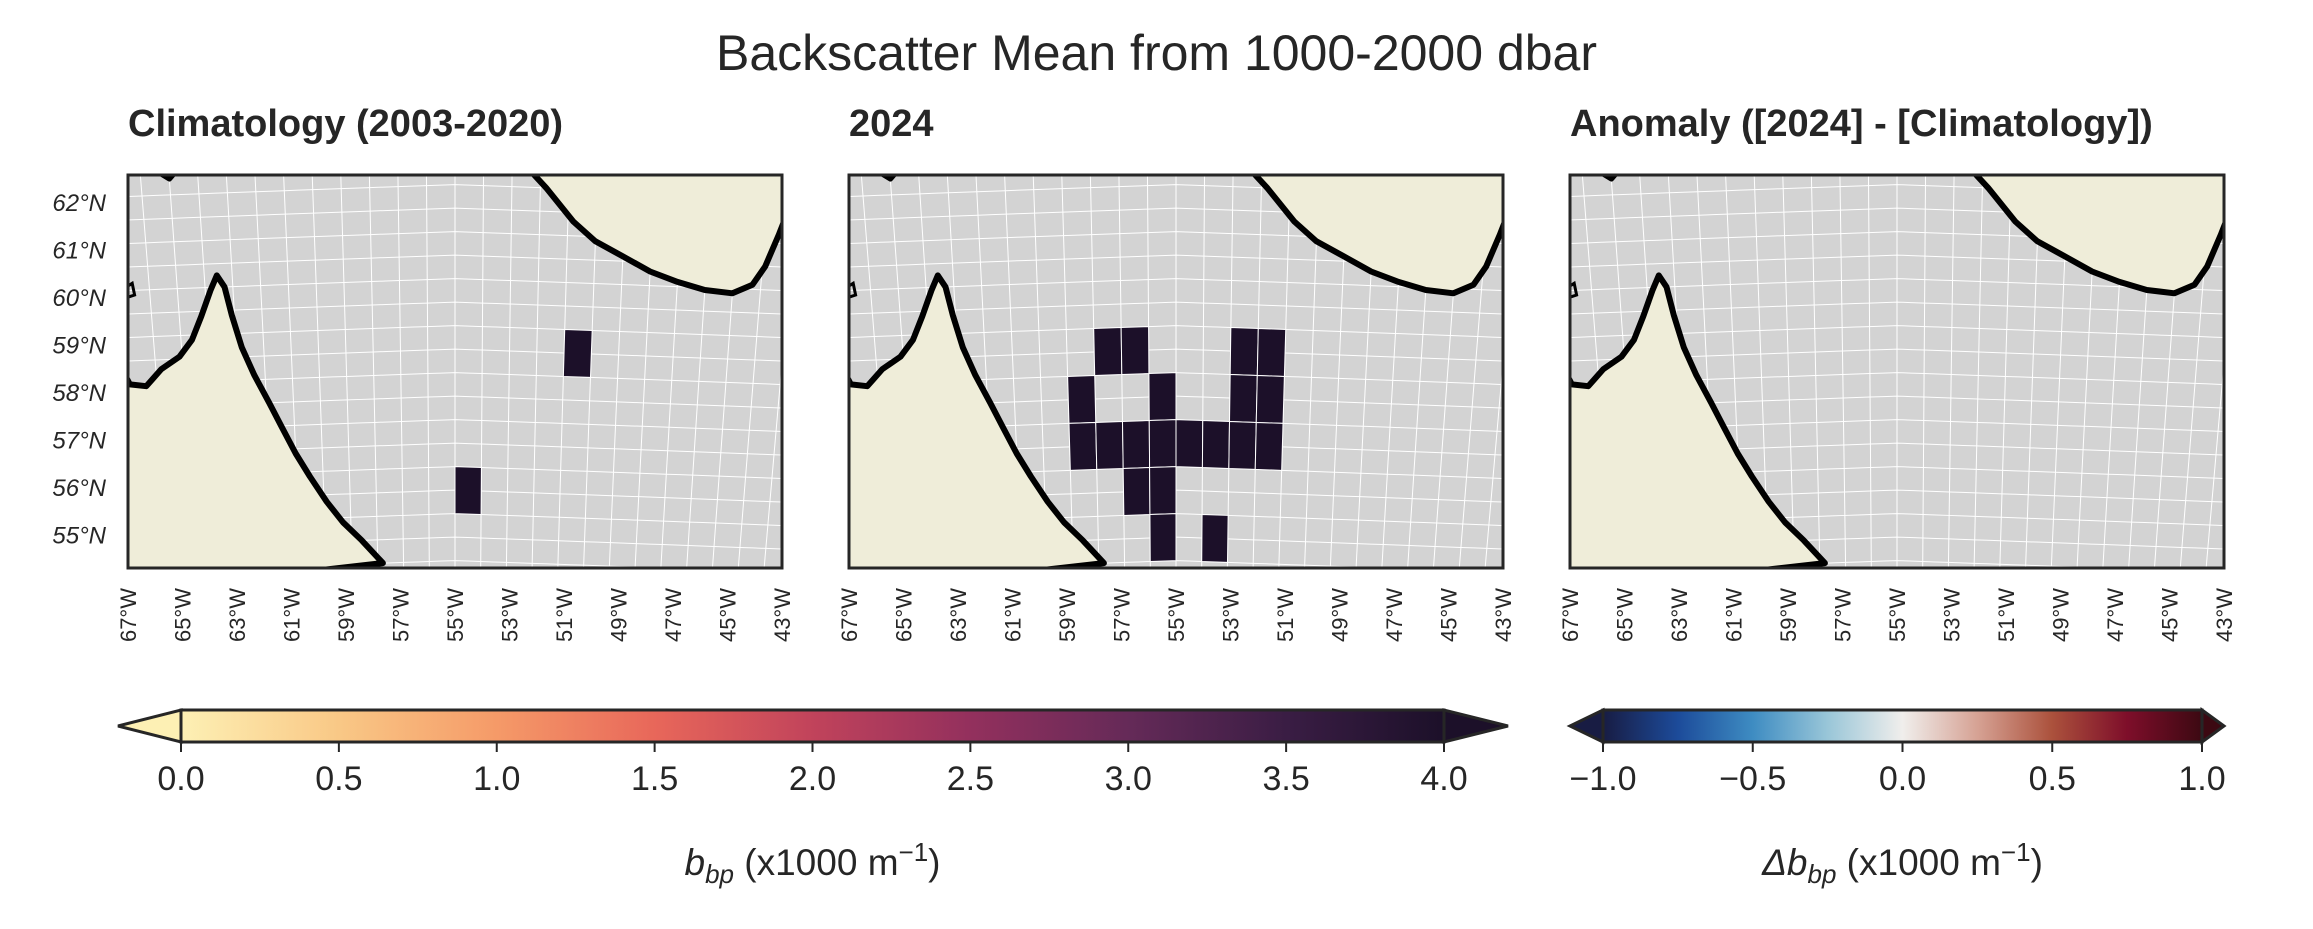  What do you see at coordinates (1285, 779) in the screenshot?
I see `colorbar-tick-label: 3.5` at bounding box center [1285, 779].